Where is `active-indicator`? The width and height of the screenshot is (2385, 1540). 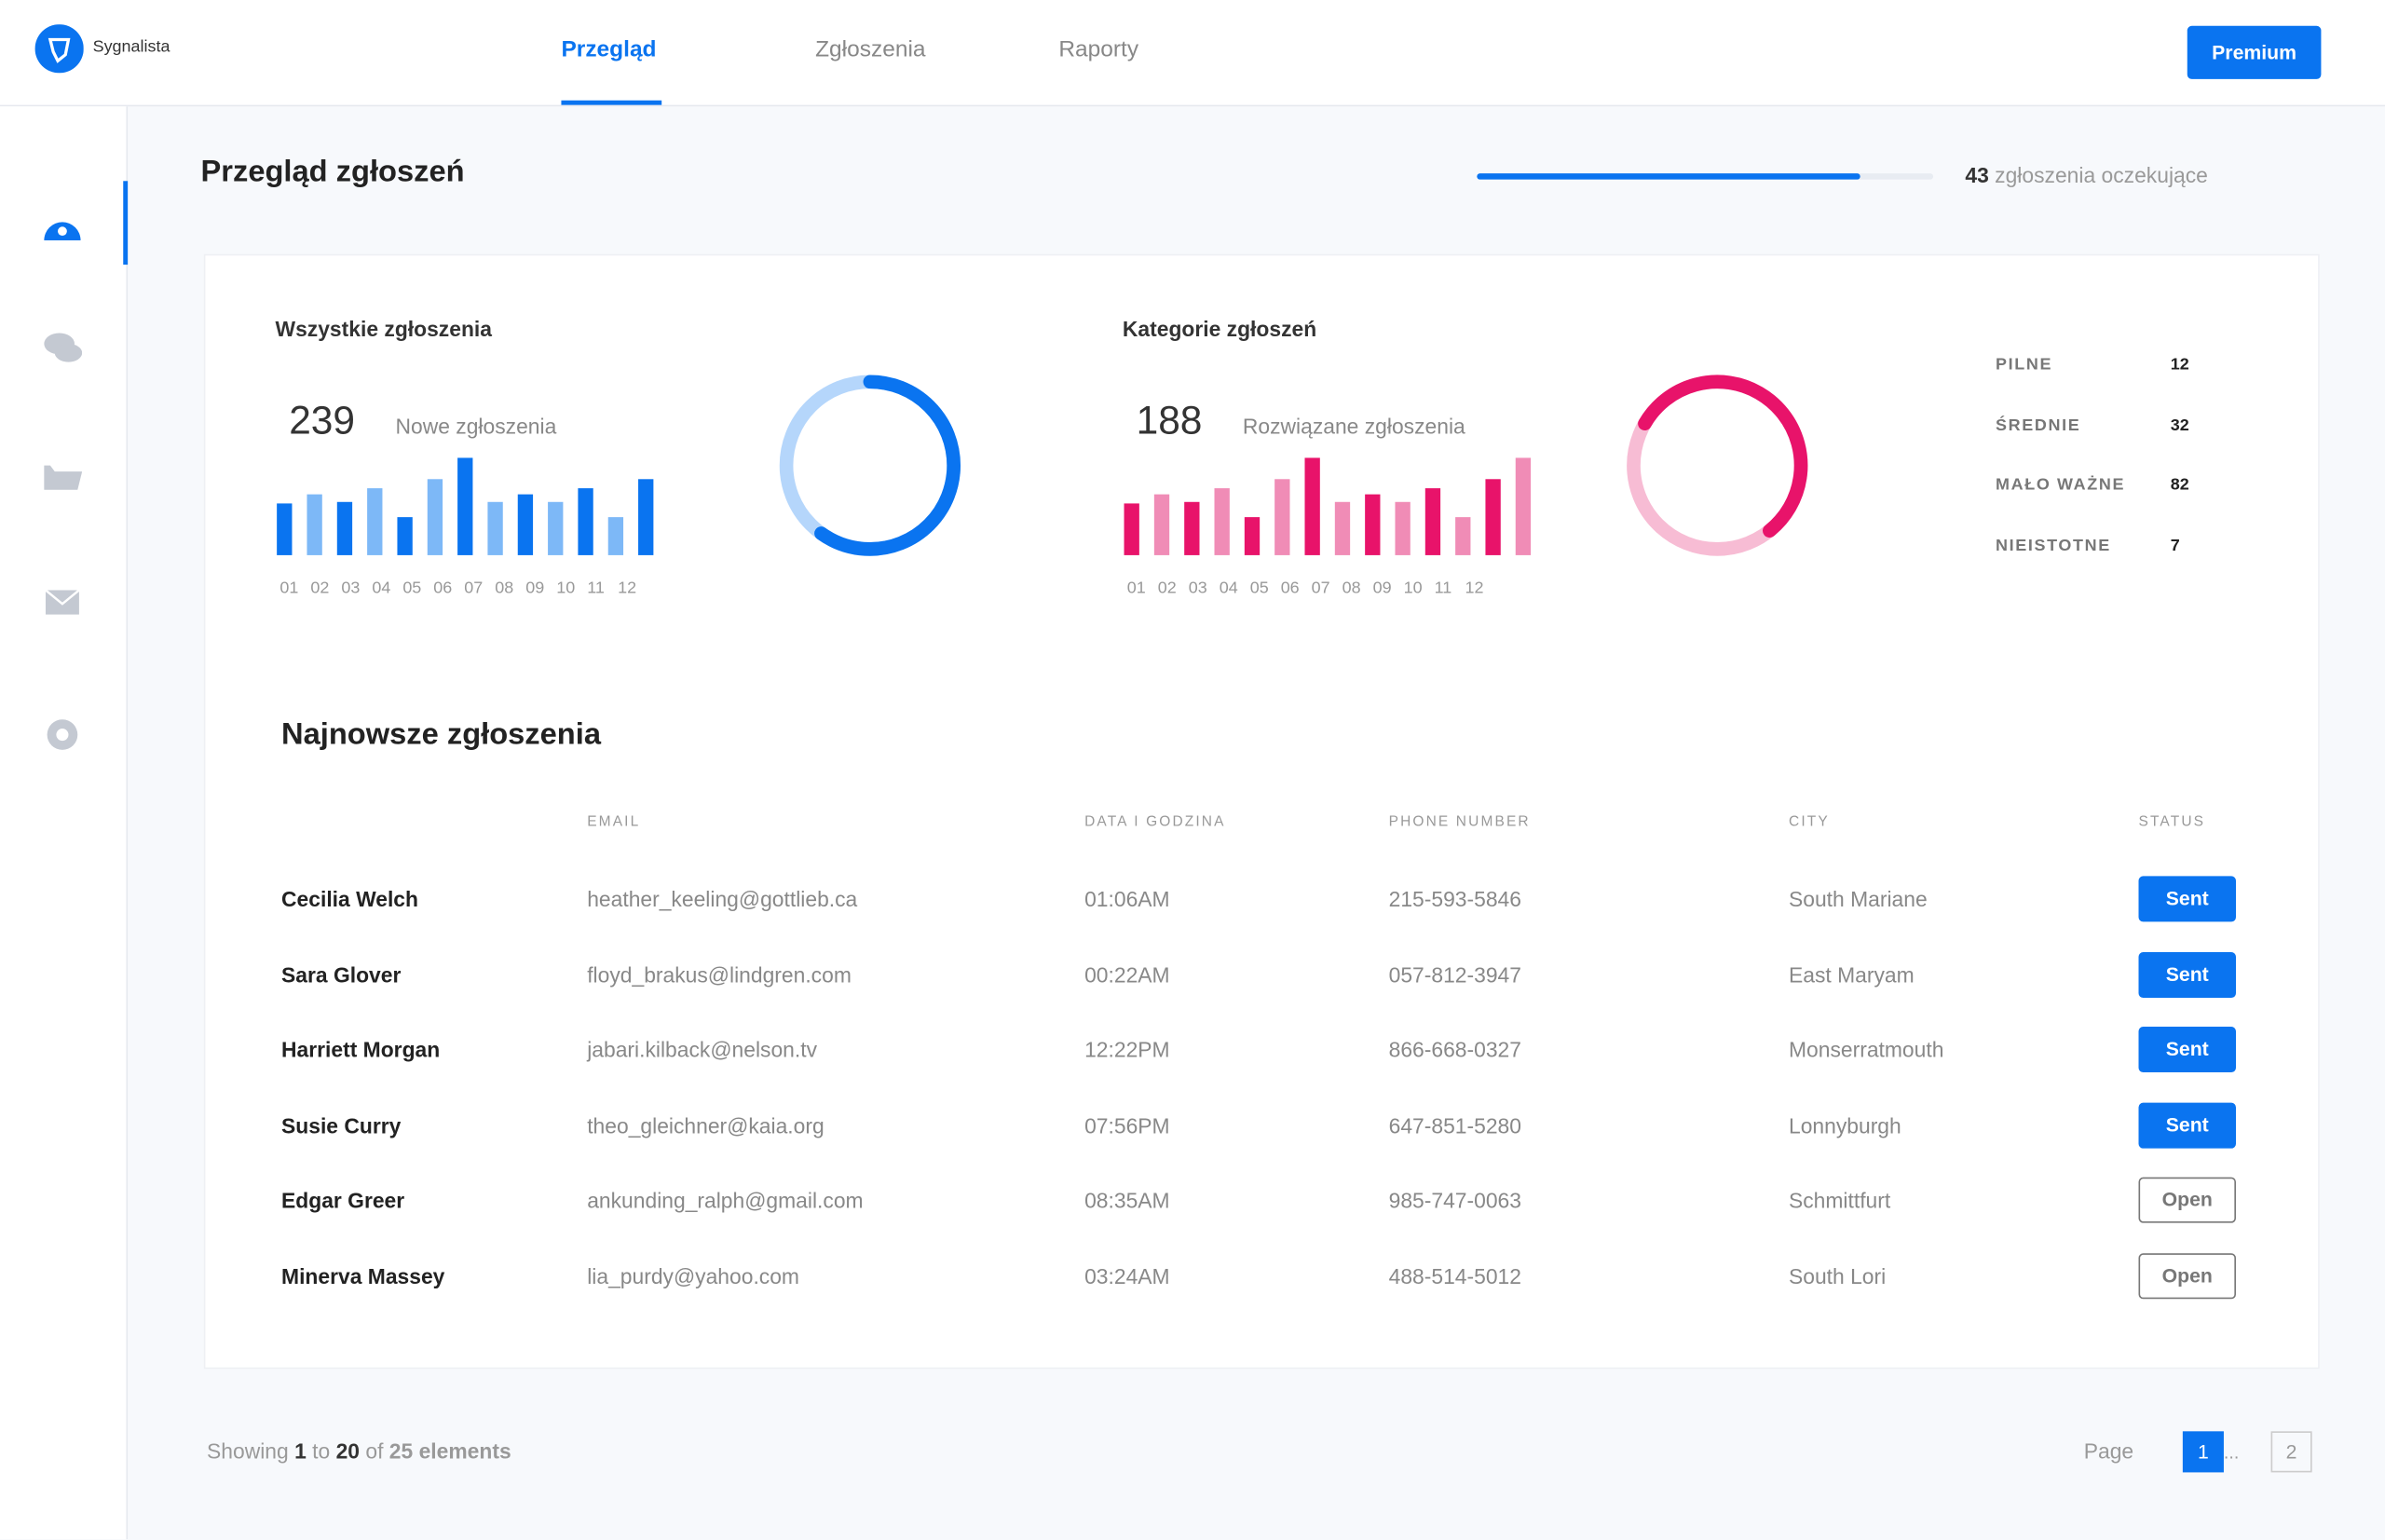
active-indicator is located at coordinates (126, 223).